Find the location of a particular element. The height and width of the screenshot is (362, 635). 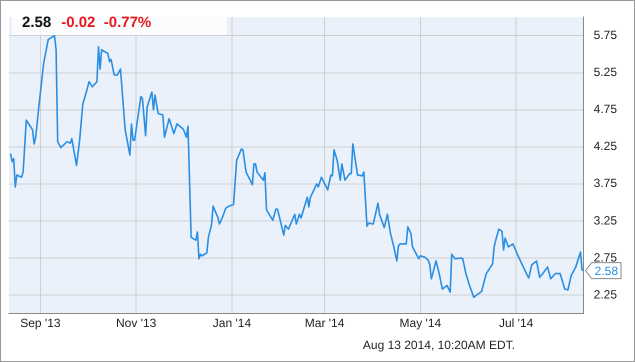

annotation: 2.58 is located at coordinates (606, 271).